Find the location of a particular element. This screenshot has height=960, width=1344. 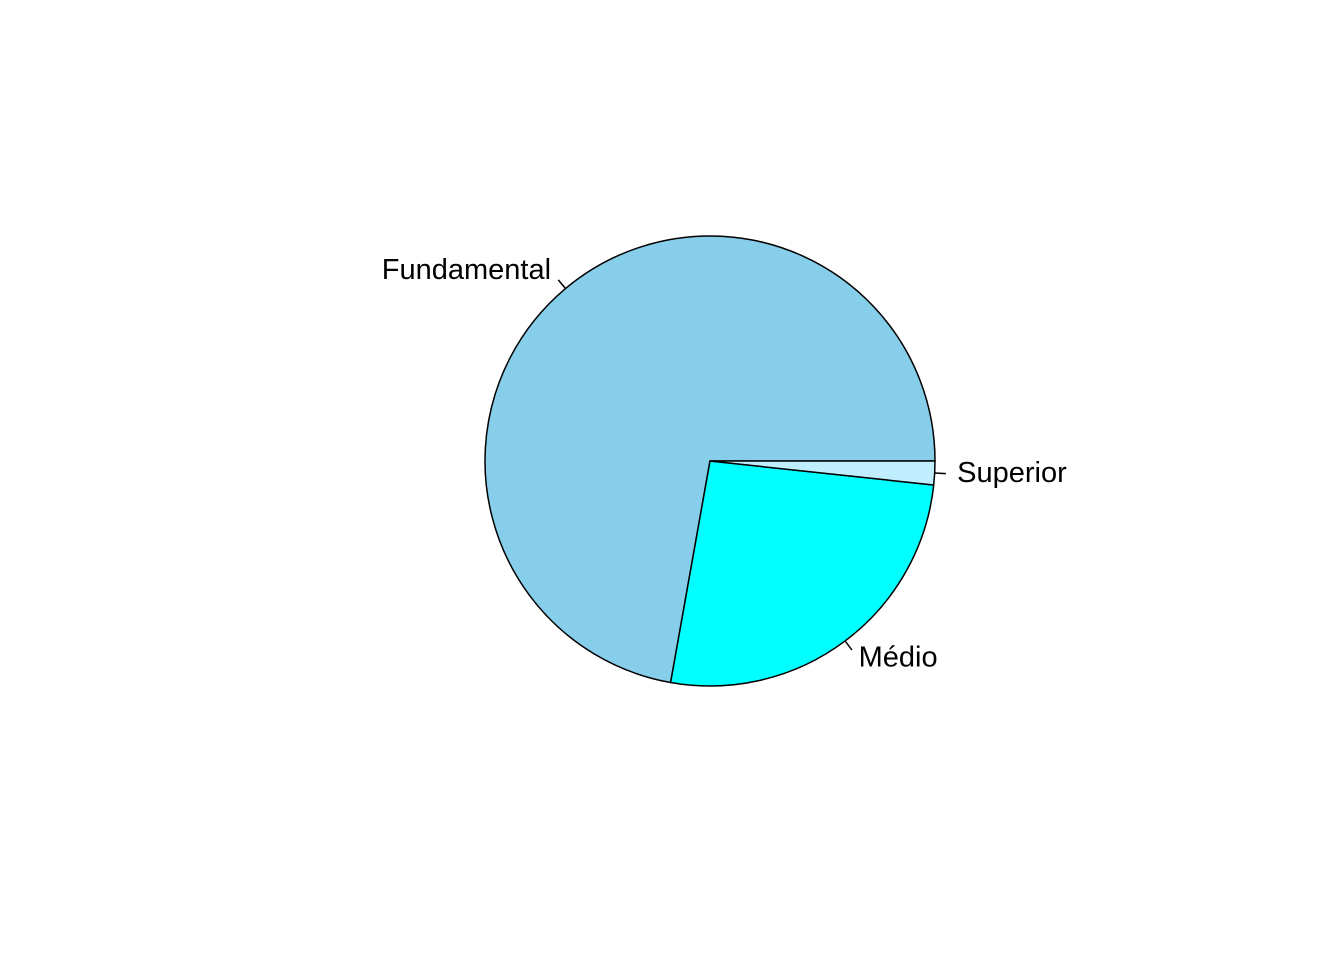

label-tick-superior is located at coordinates (940, 473).